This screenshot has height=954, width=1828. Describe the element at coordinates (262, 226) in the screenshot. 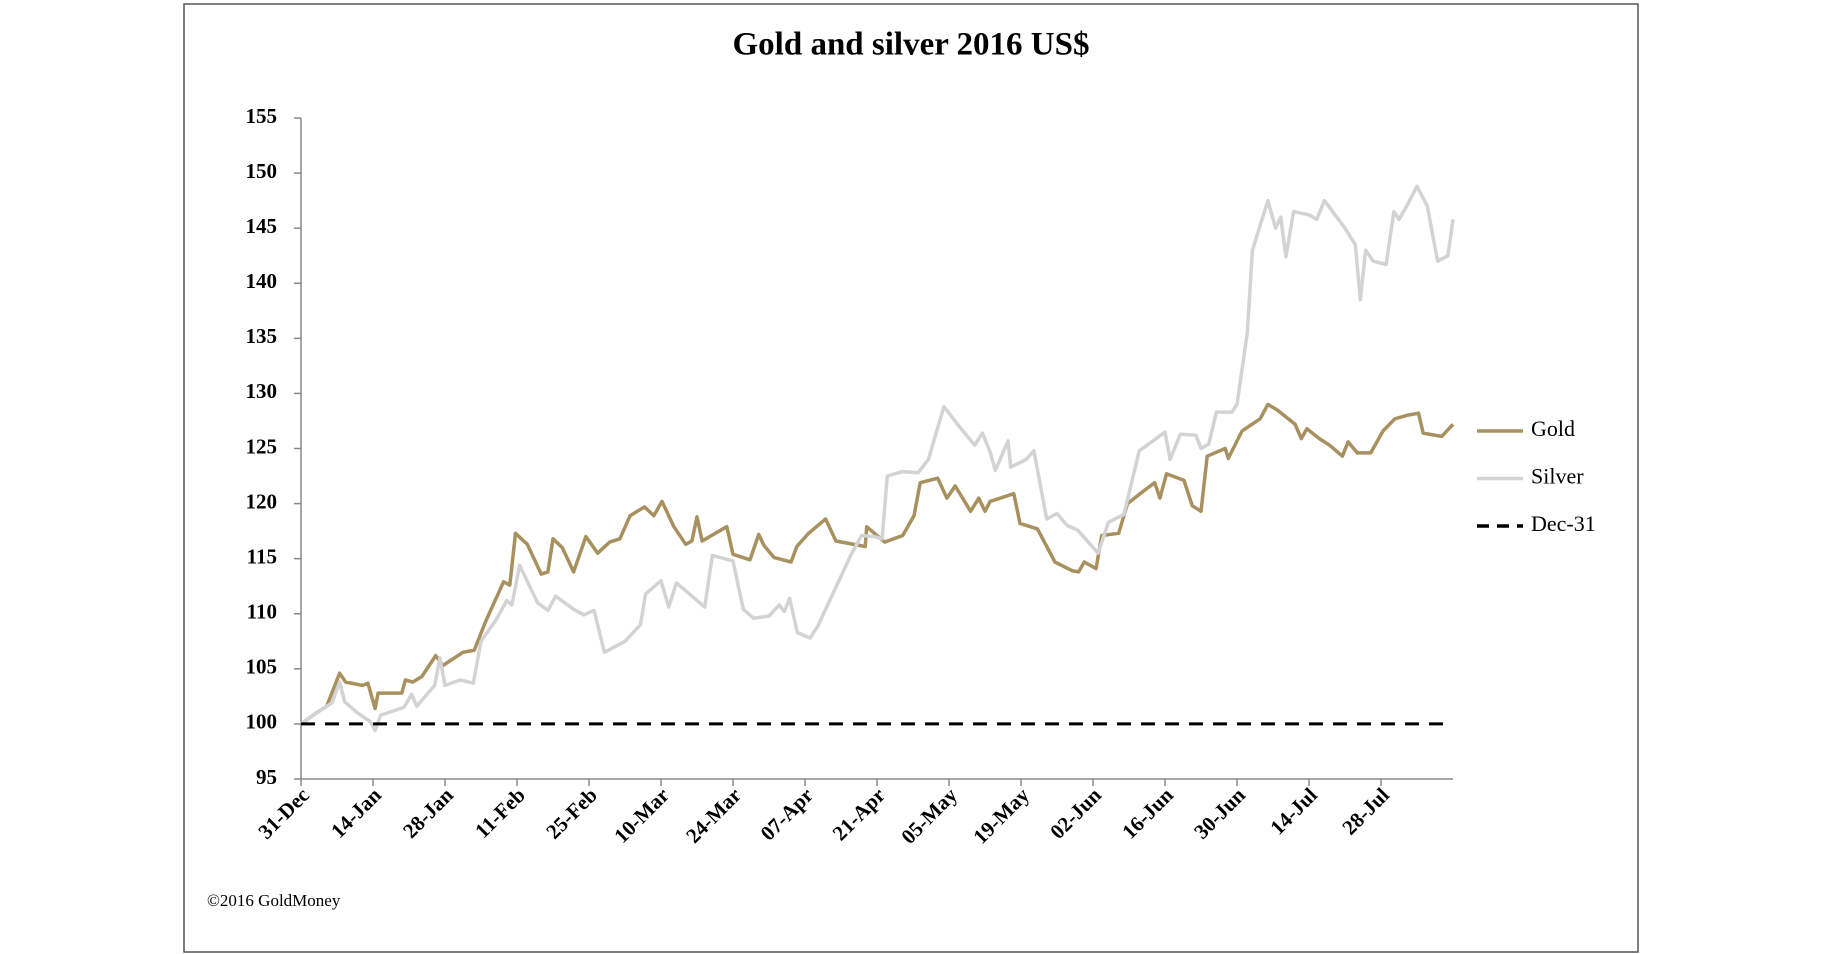

I see `y-tick-label: 145` at that location.